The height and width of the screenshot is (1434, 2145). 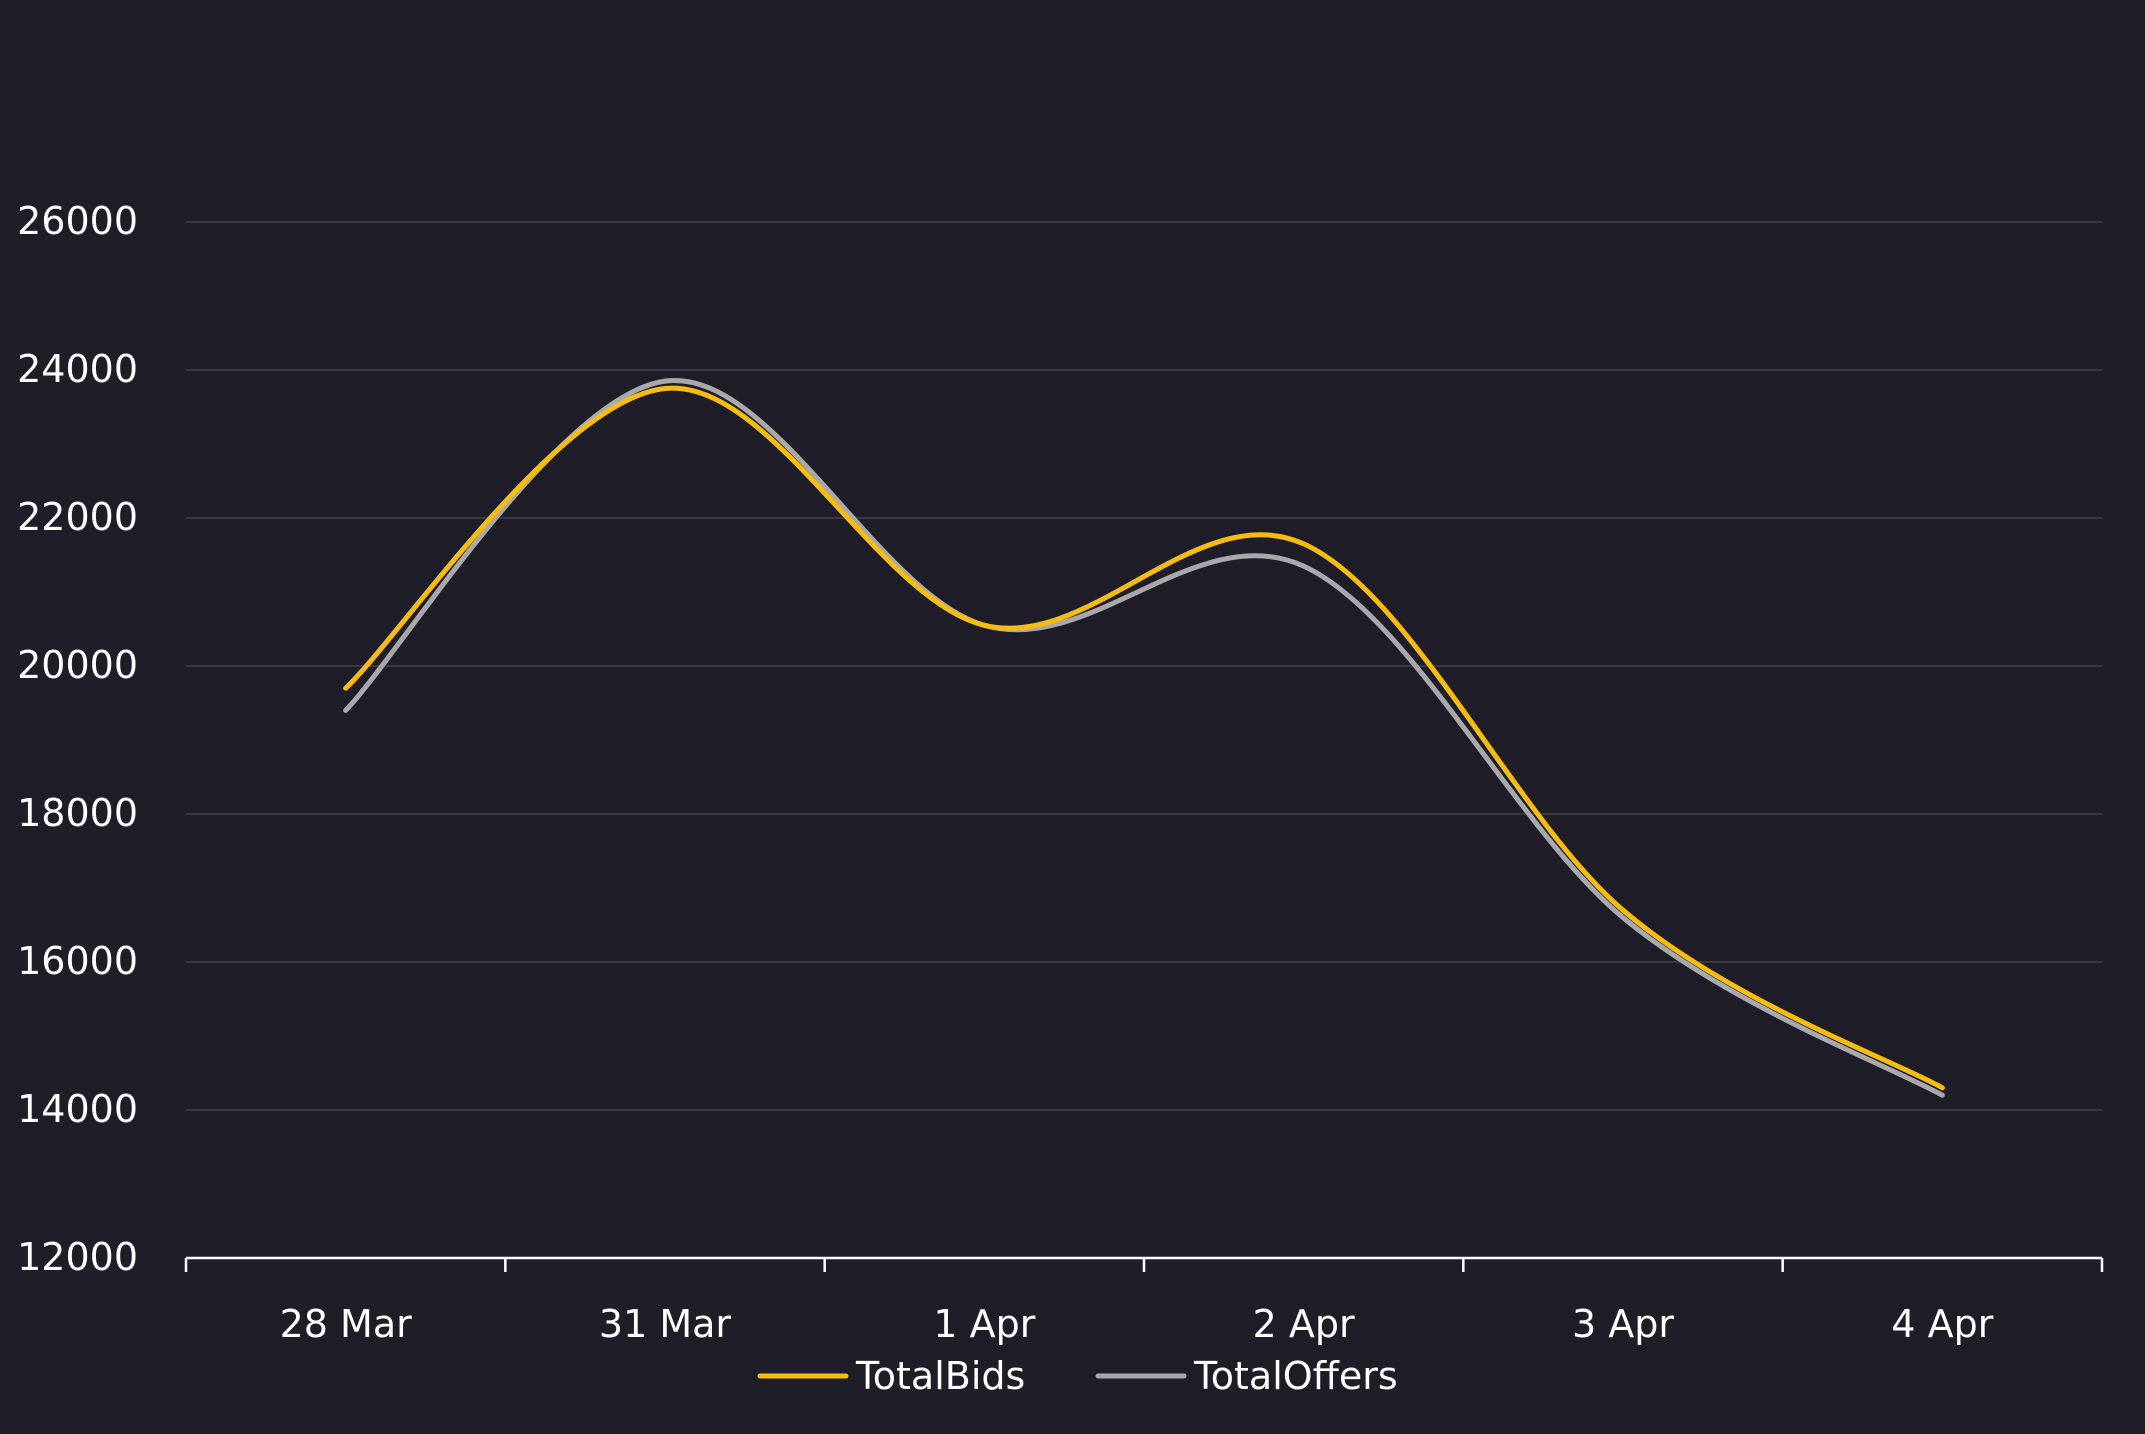 I want to click on y-tick-label: 24000, so click(x=77, y=369).